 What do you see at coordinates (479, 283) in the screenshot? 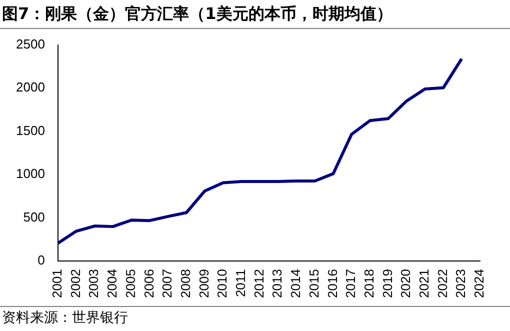
I see `x-tick-label: 2024` at bounding box center [479, 283].